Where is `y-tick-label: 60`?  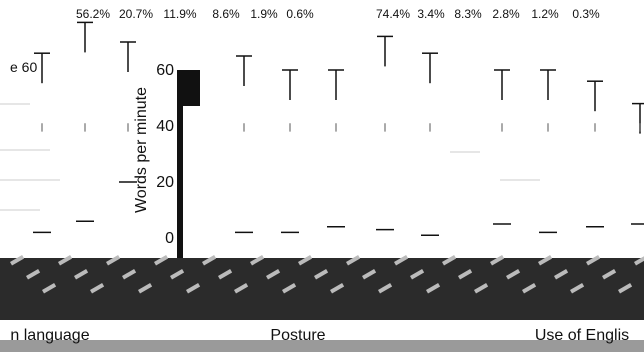 y-tick-label: 60 is located at coordinates (165, 70).